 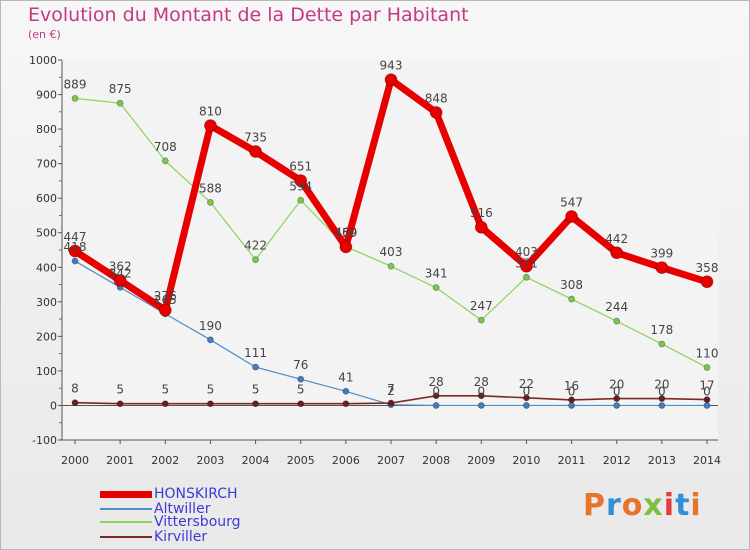 What do you see at coordinates (571, 285) in the screenshot?
I see `data-label-vittersbourg: 308` at bounding box center [571, 285].